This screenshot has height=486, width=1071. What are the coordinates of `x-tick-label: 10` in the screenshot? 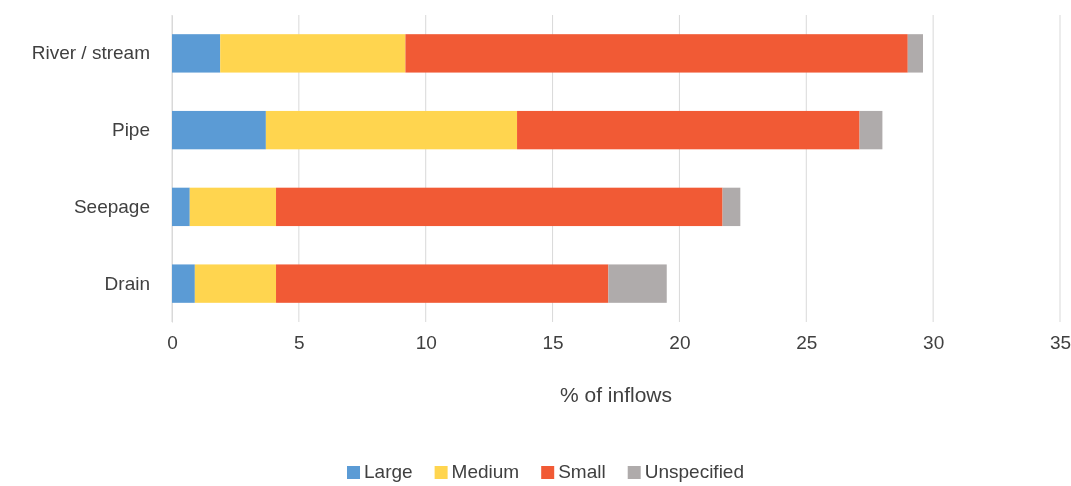 It's located at (426, 343).